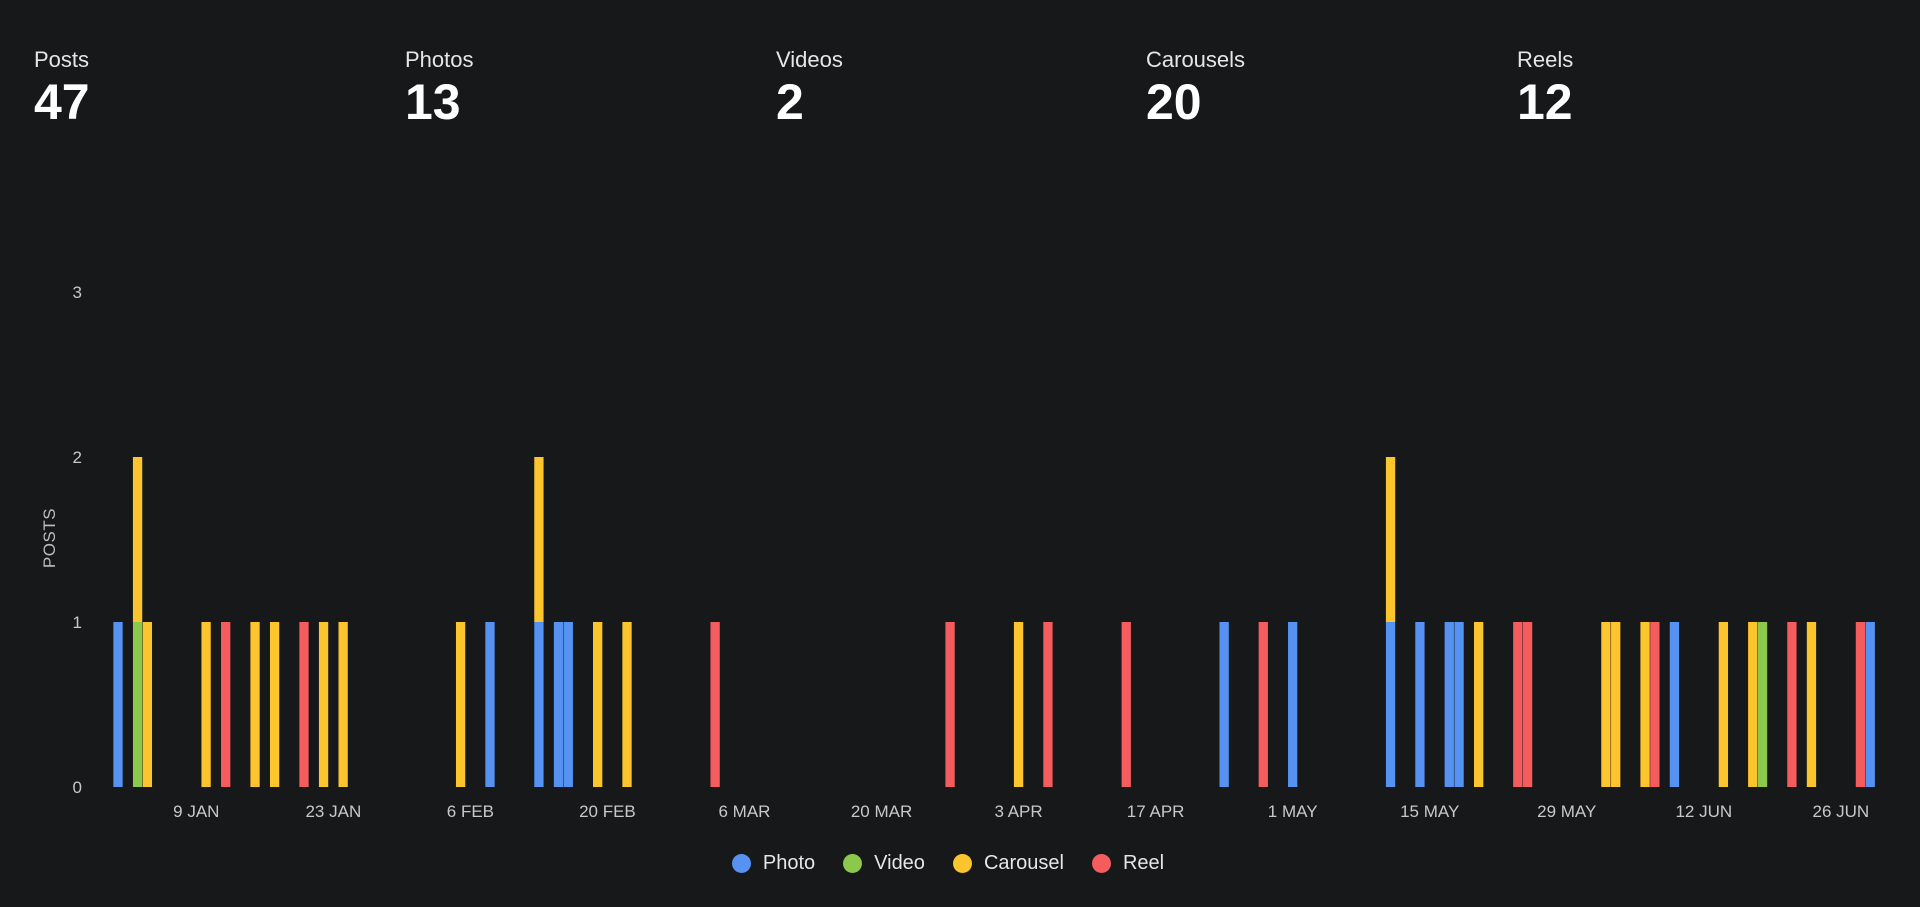 The height and width of the screenshot is (907, 1920). What do you see at coordinates (1101, 863) in the screenshot?
I see `reel-dot-icon` at bounding box center [1101, 863].